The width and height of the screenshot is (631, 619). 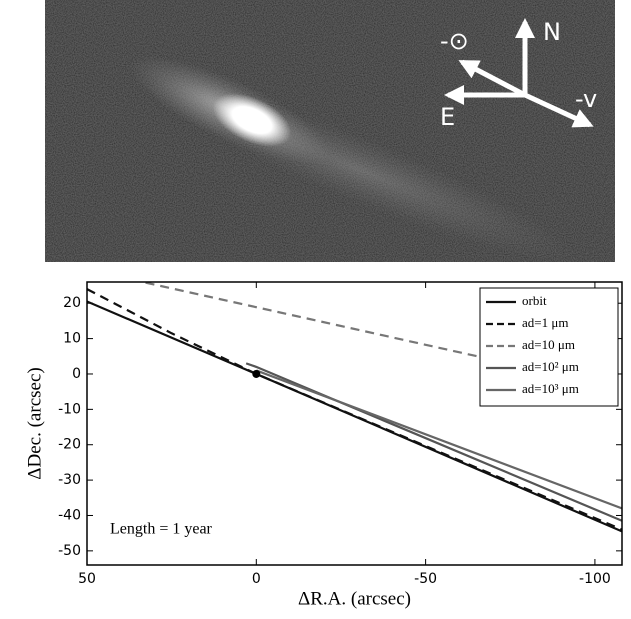 I want to click on legend-label: ad=10³ μm, so click(x=550, y=388).